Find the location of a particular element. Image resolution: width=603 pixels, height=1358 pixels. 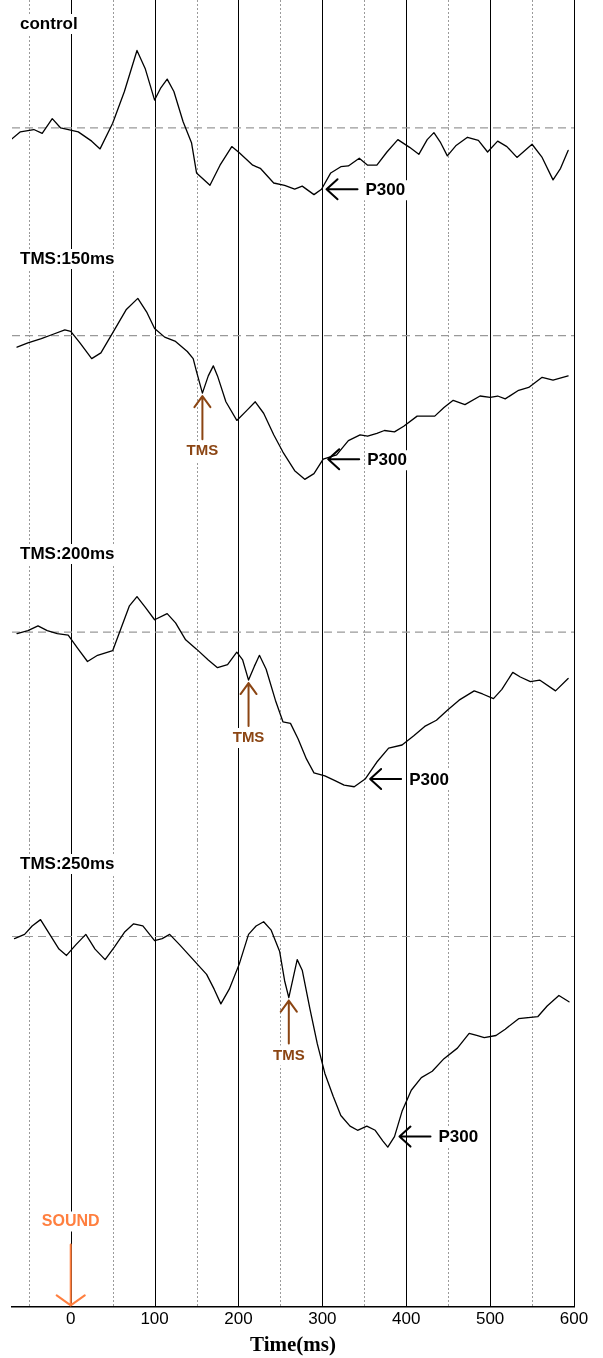

text: SOUND is located at coordinates (70, 1220).